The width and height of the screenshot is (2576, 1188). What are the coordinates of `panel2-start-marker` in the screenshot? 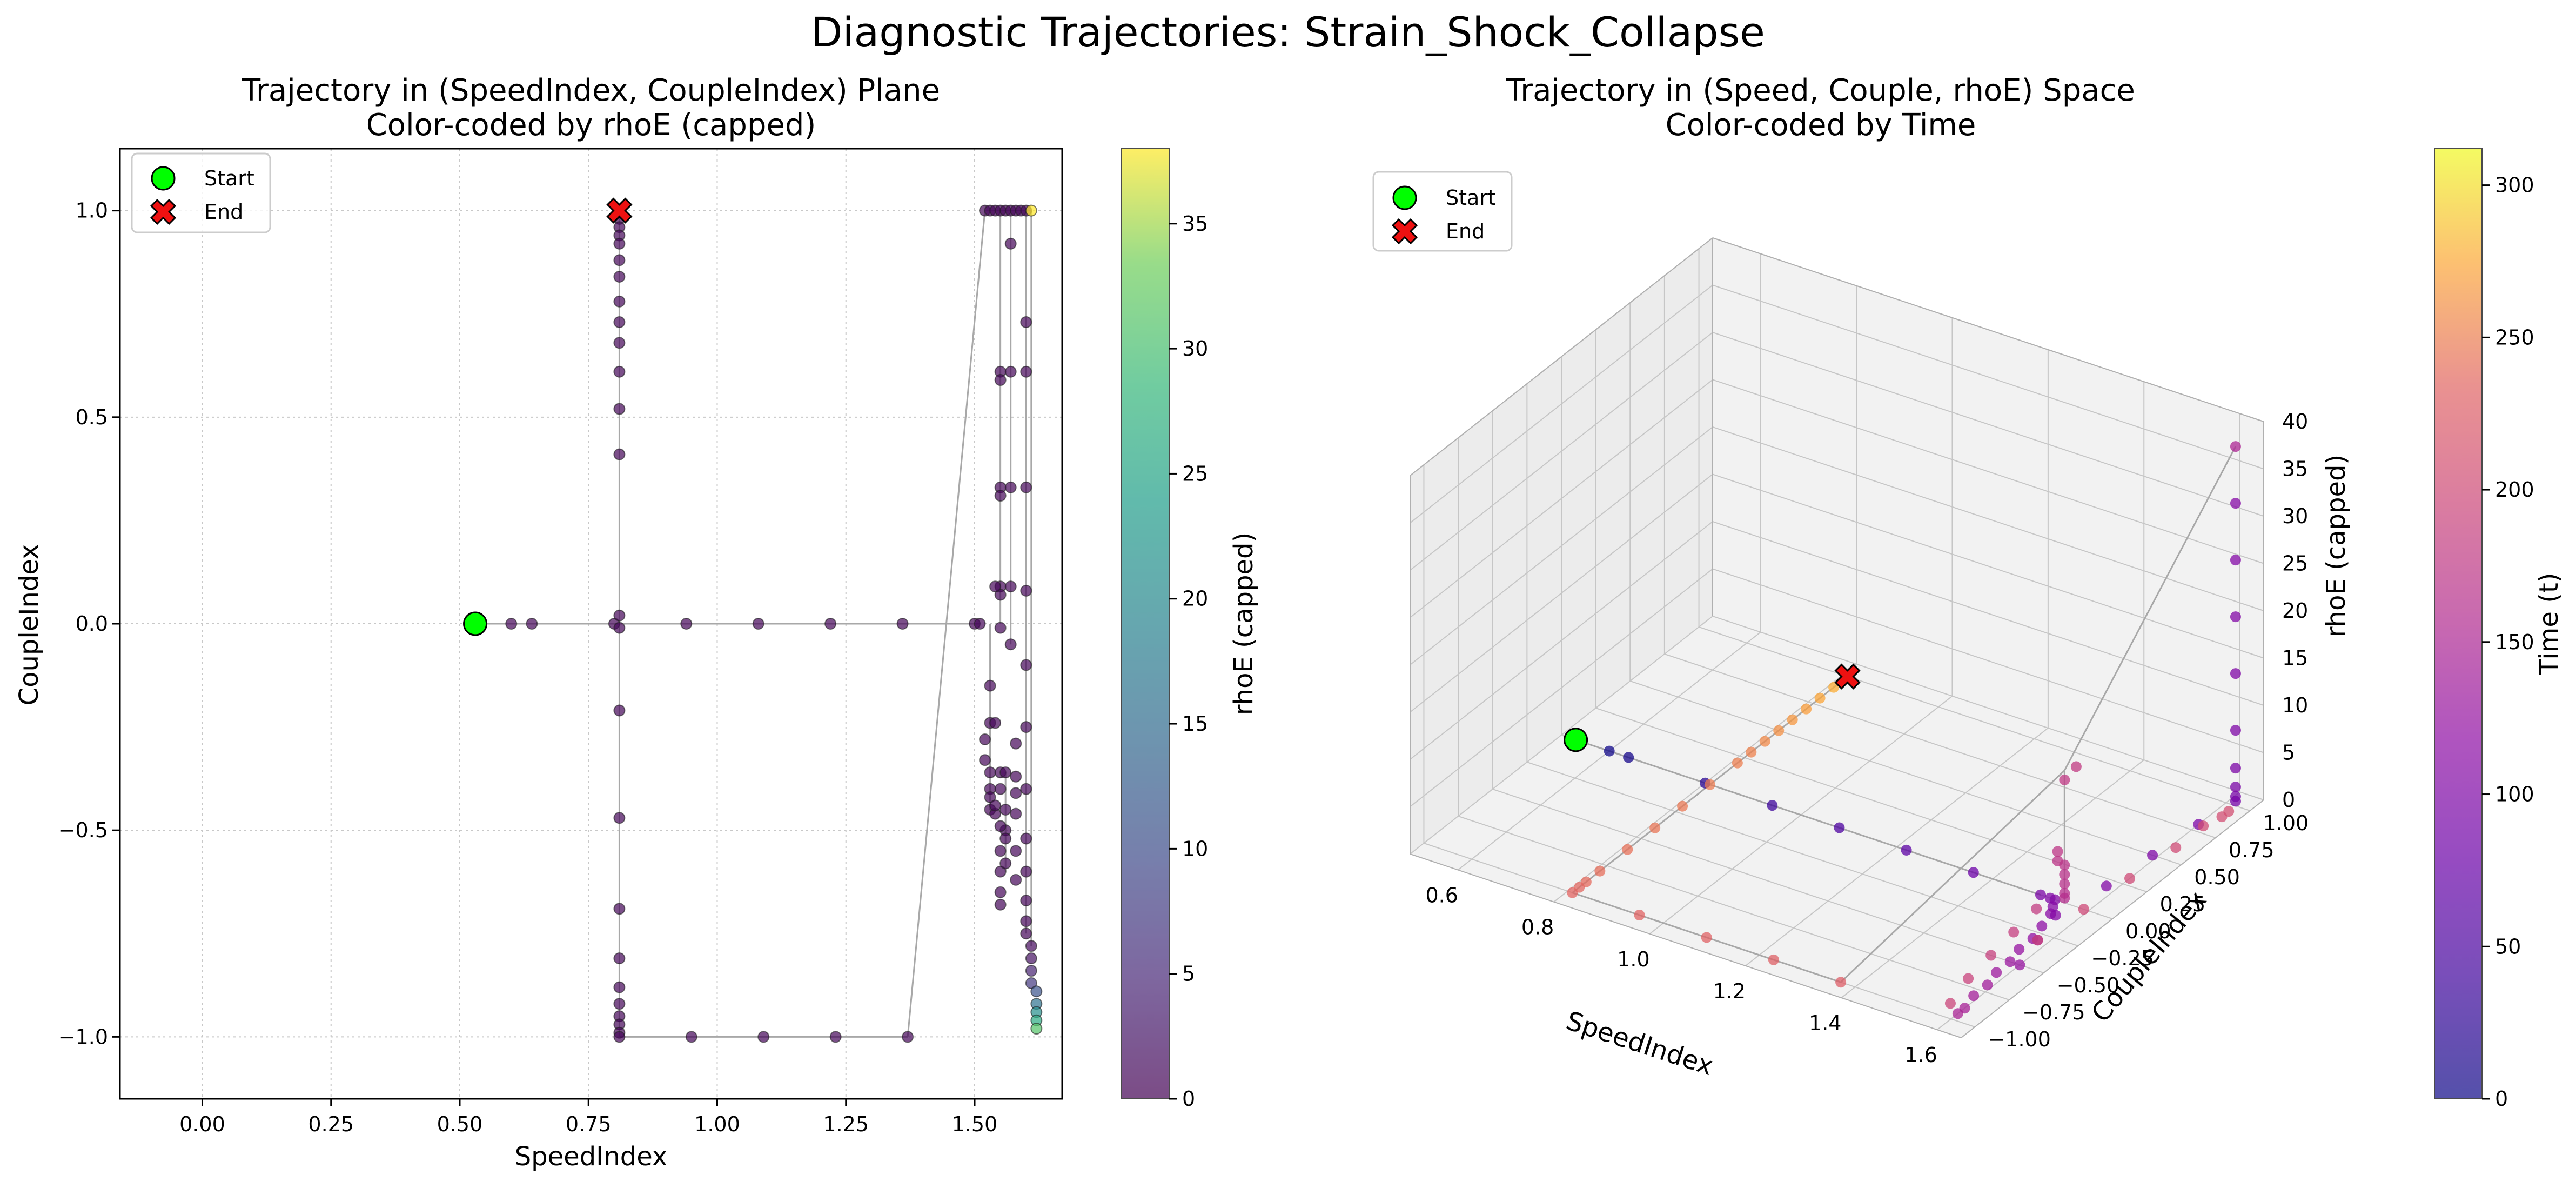 It's located at (1576, 740).